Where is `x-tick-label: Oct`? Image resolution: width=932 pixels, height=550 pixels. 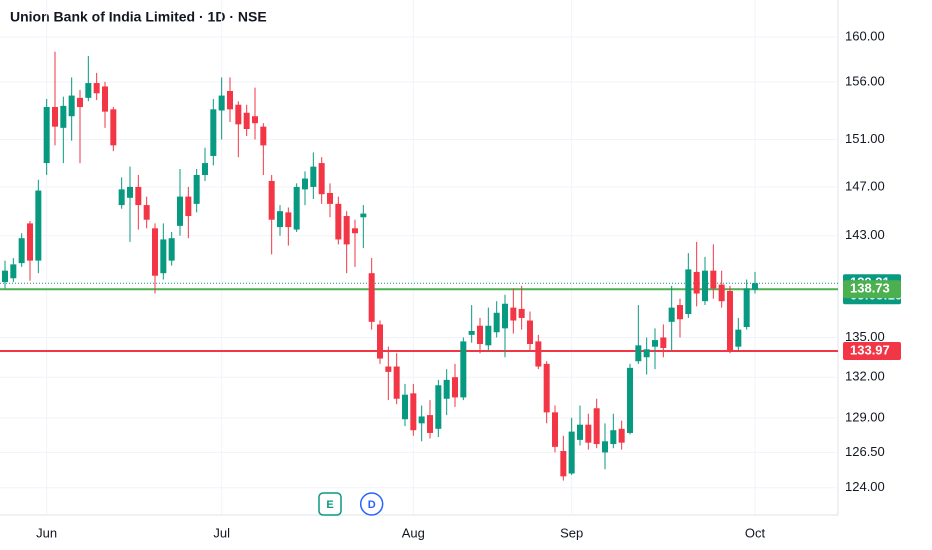
x-tick-label: Oct is located at coordinates (755, 532).